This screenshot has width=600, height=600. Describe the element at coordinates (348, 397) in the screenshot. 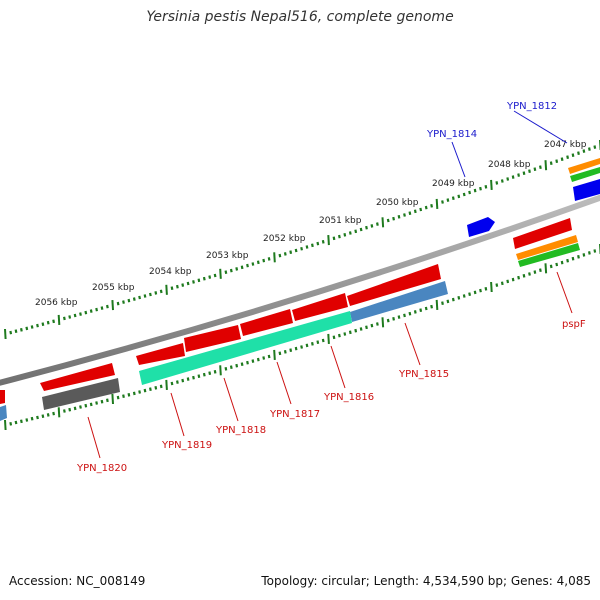

I see `gene-label-ypn1816: YPN_1816` at that location.